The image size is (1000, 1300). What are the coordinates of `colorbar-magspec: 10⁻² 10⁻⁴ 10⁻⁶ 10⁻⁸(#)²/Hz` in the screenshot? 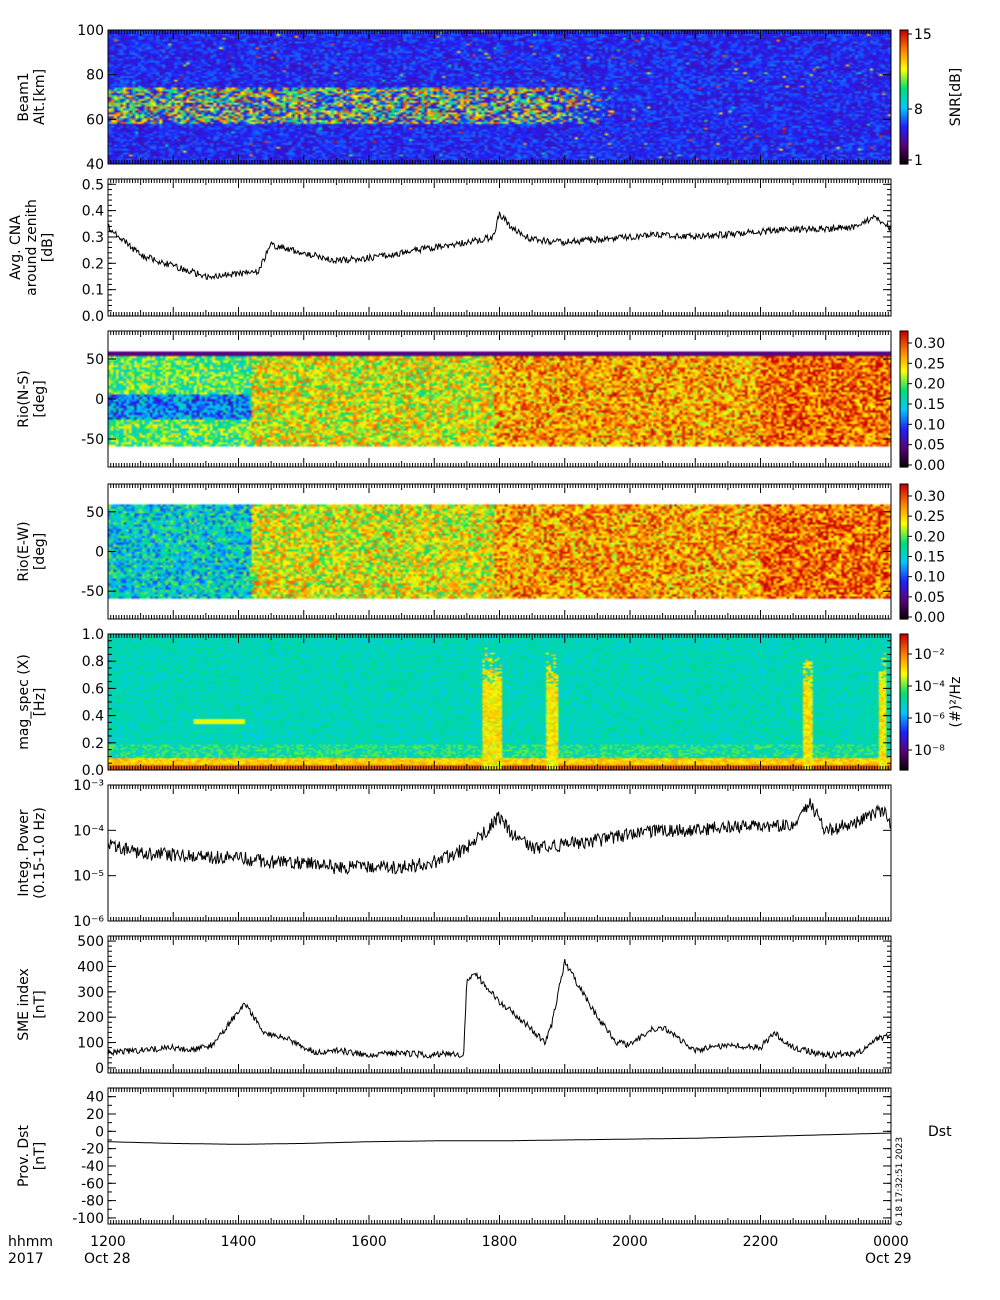 It's located at (931, 702).